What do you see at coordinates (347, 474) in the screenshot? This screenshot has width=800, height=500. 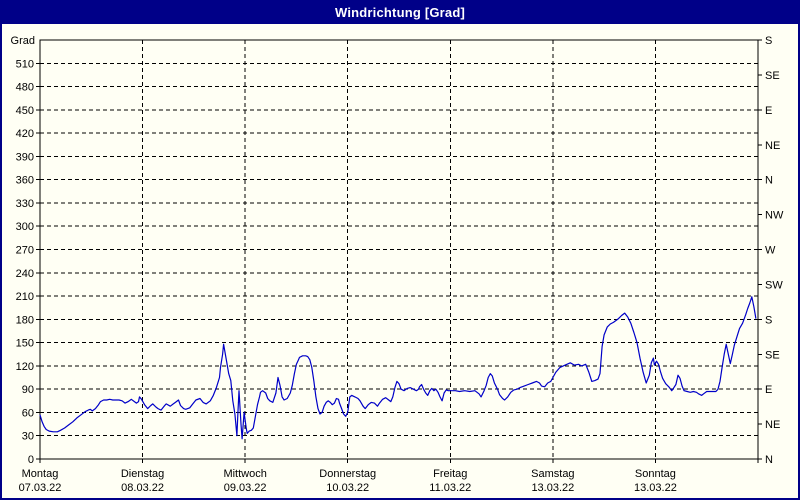 I see `day-name-label: Donnerstag` at bounding box center [347, 474].